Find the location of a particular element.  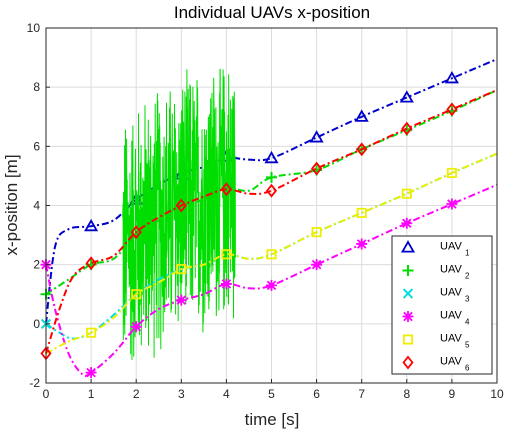

y-tick-label: 0 is located at coordinates (36, 324).